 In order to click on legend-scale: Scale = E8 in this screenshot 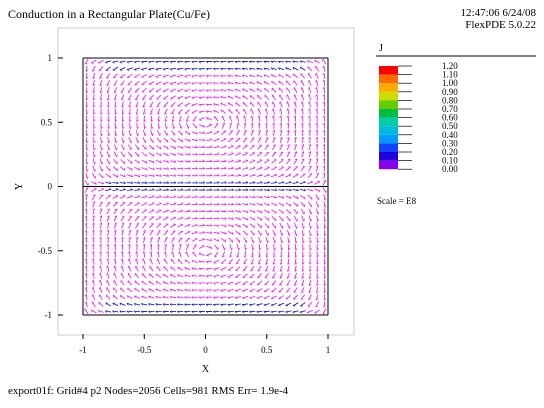, I will do `click(397, 201)`.